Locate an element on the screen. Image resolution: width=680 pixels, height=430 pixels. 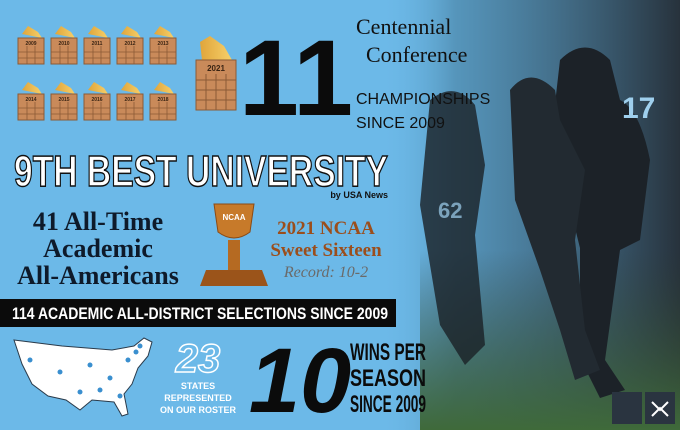
academic-line: Academic is located at coordinates (98, 248).